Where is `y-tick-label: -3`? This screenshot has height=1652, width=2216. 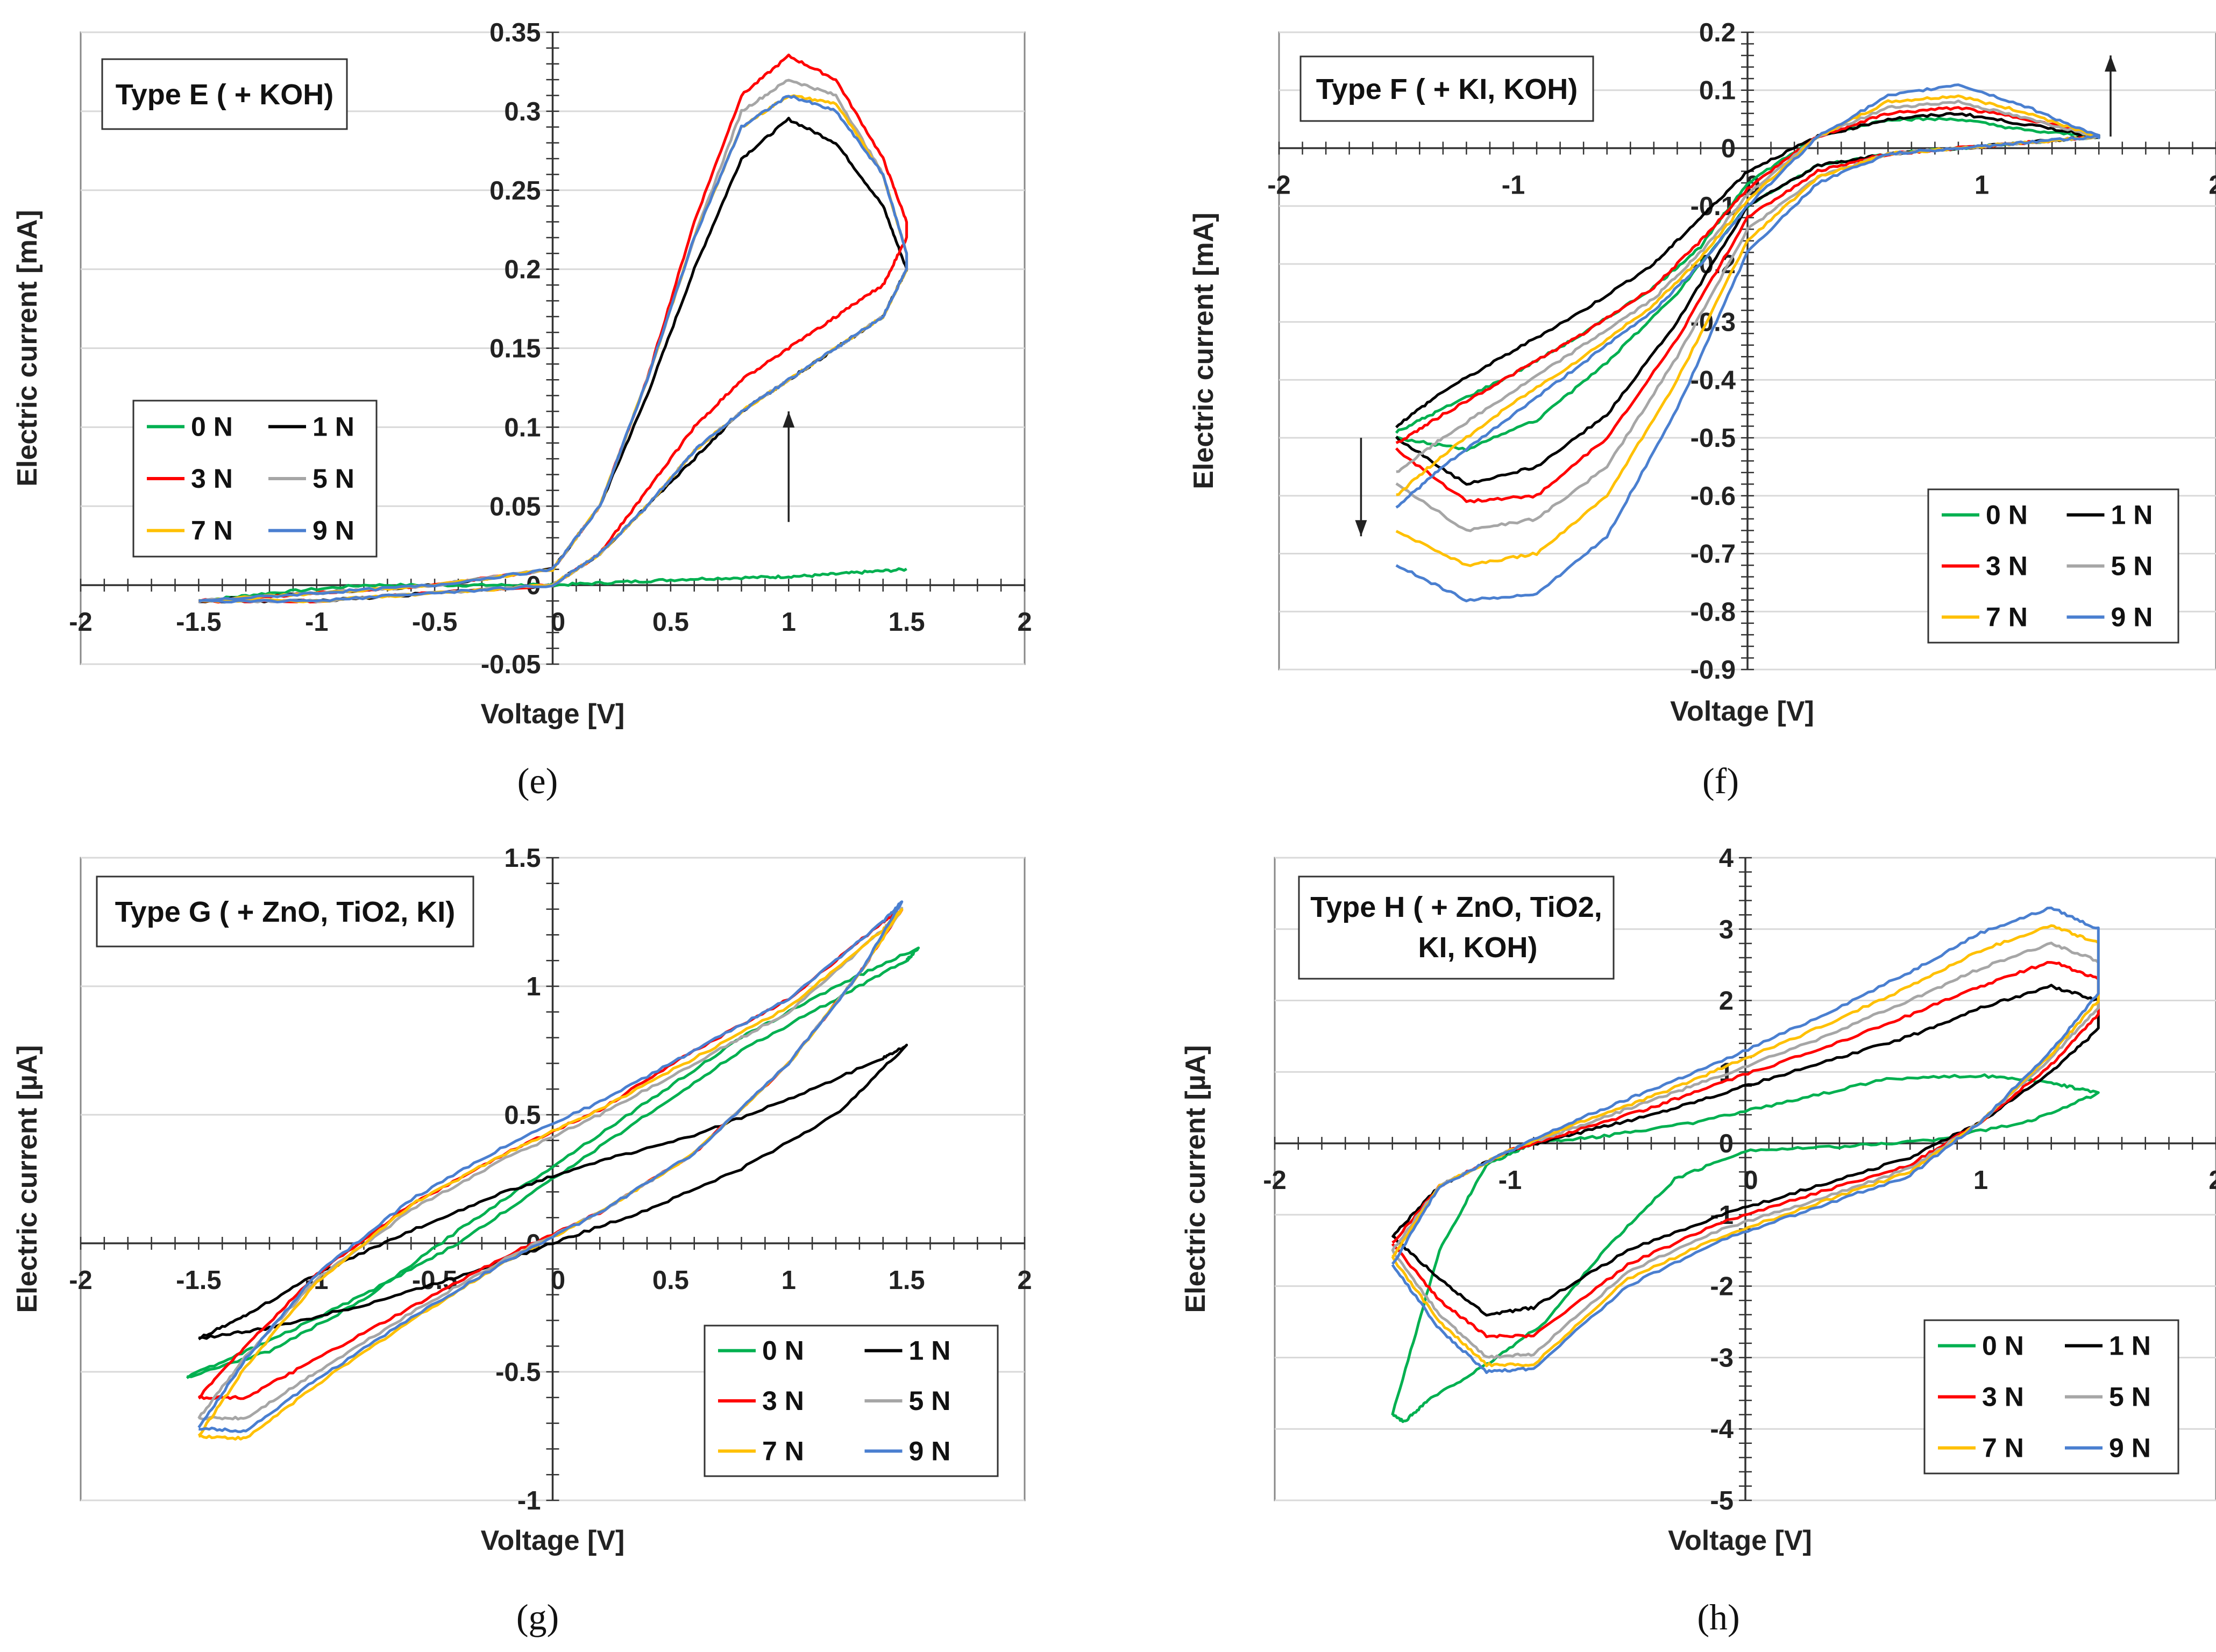 y-tick-label: -3 is located at coordinates (1722, 1357).